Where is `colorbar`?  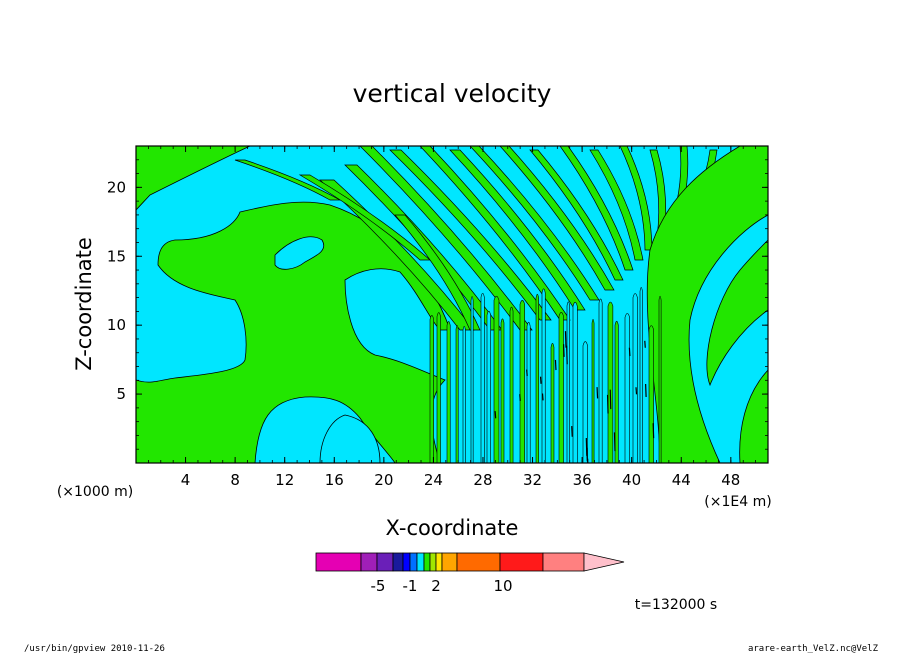 colorbar is located at coordinates (470, 562).